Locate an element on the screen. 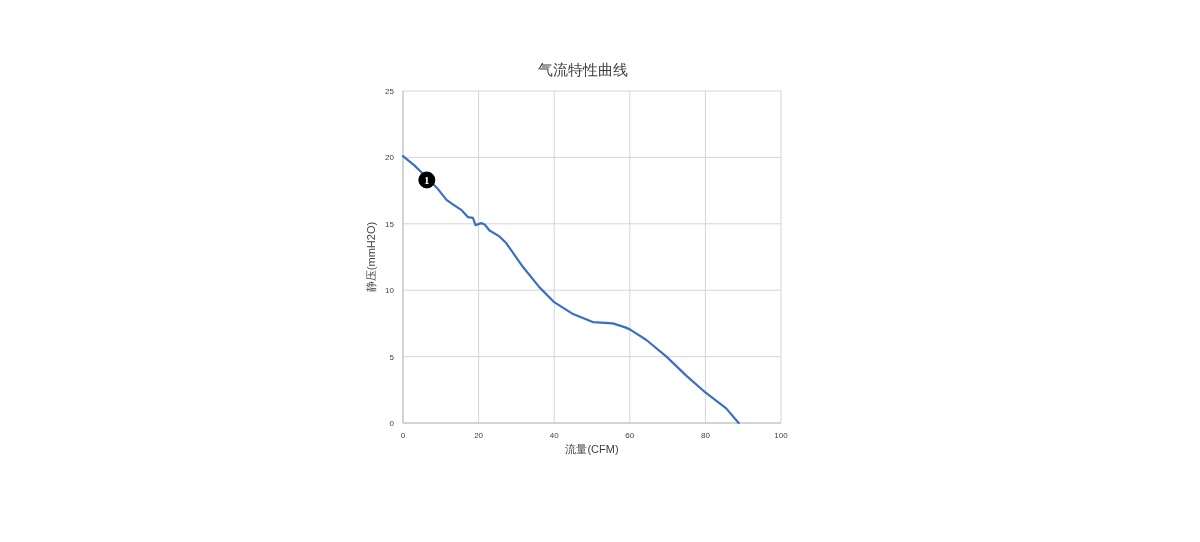 The height and width of the screenshot is (542, 1200). y-tick-label: 25 is located at coordinates (390, 91).